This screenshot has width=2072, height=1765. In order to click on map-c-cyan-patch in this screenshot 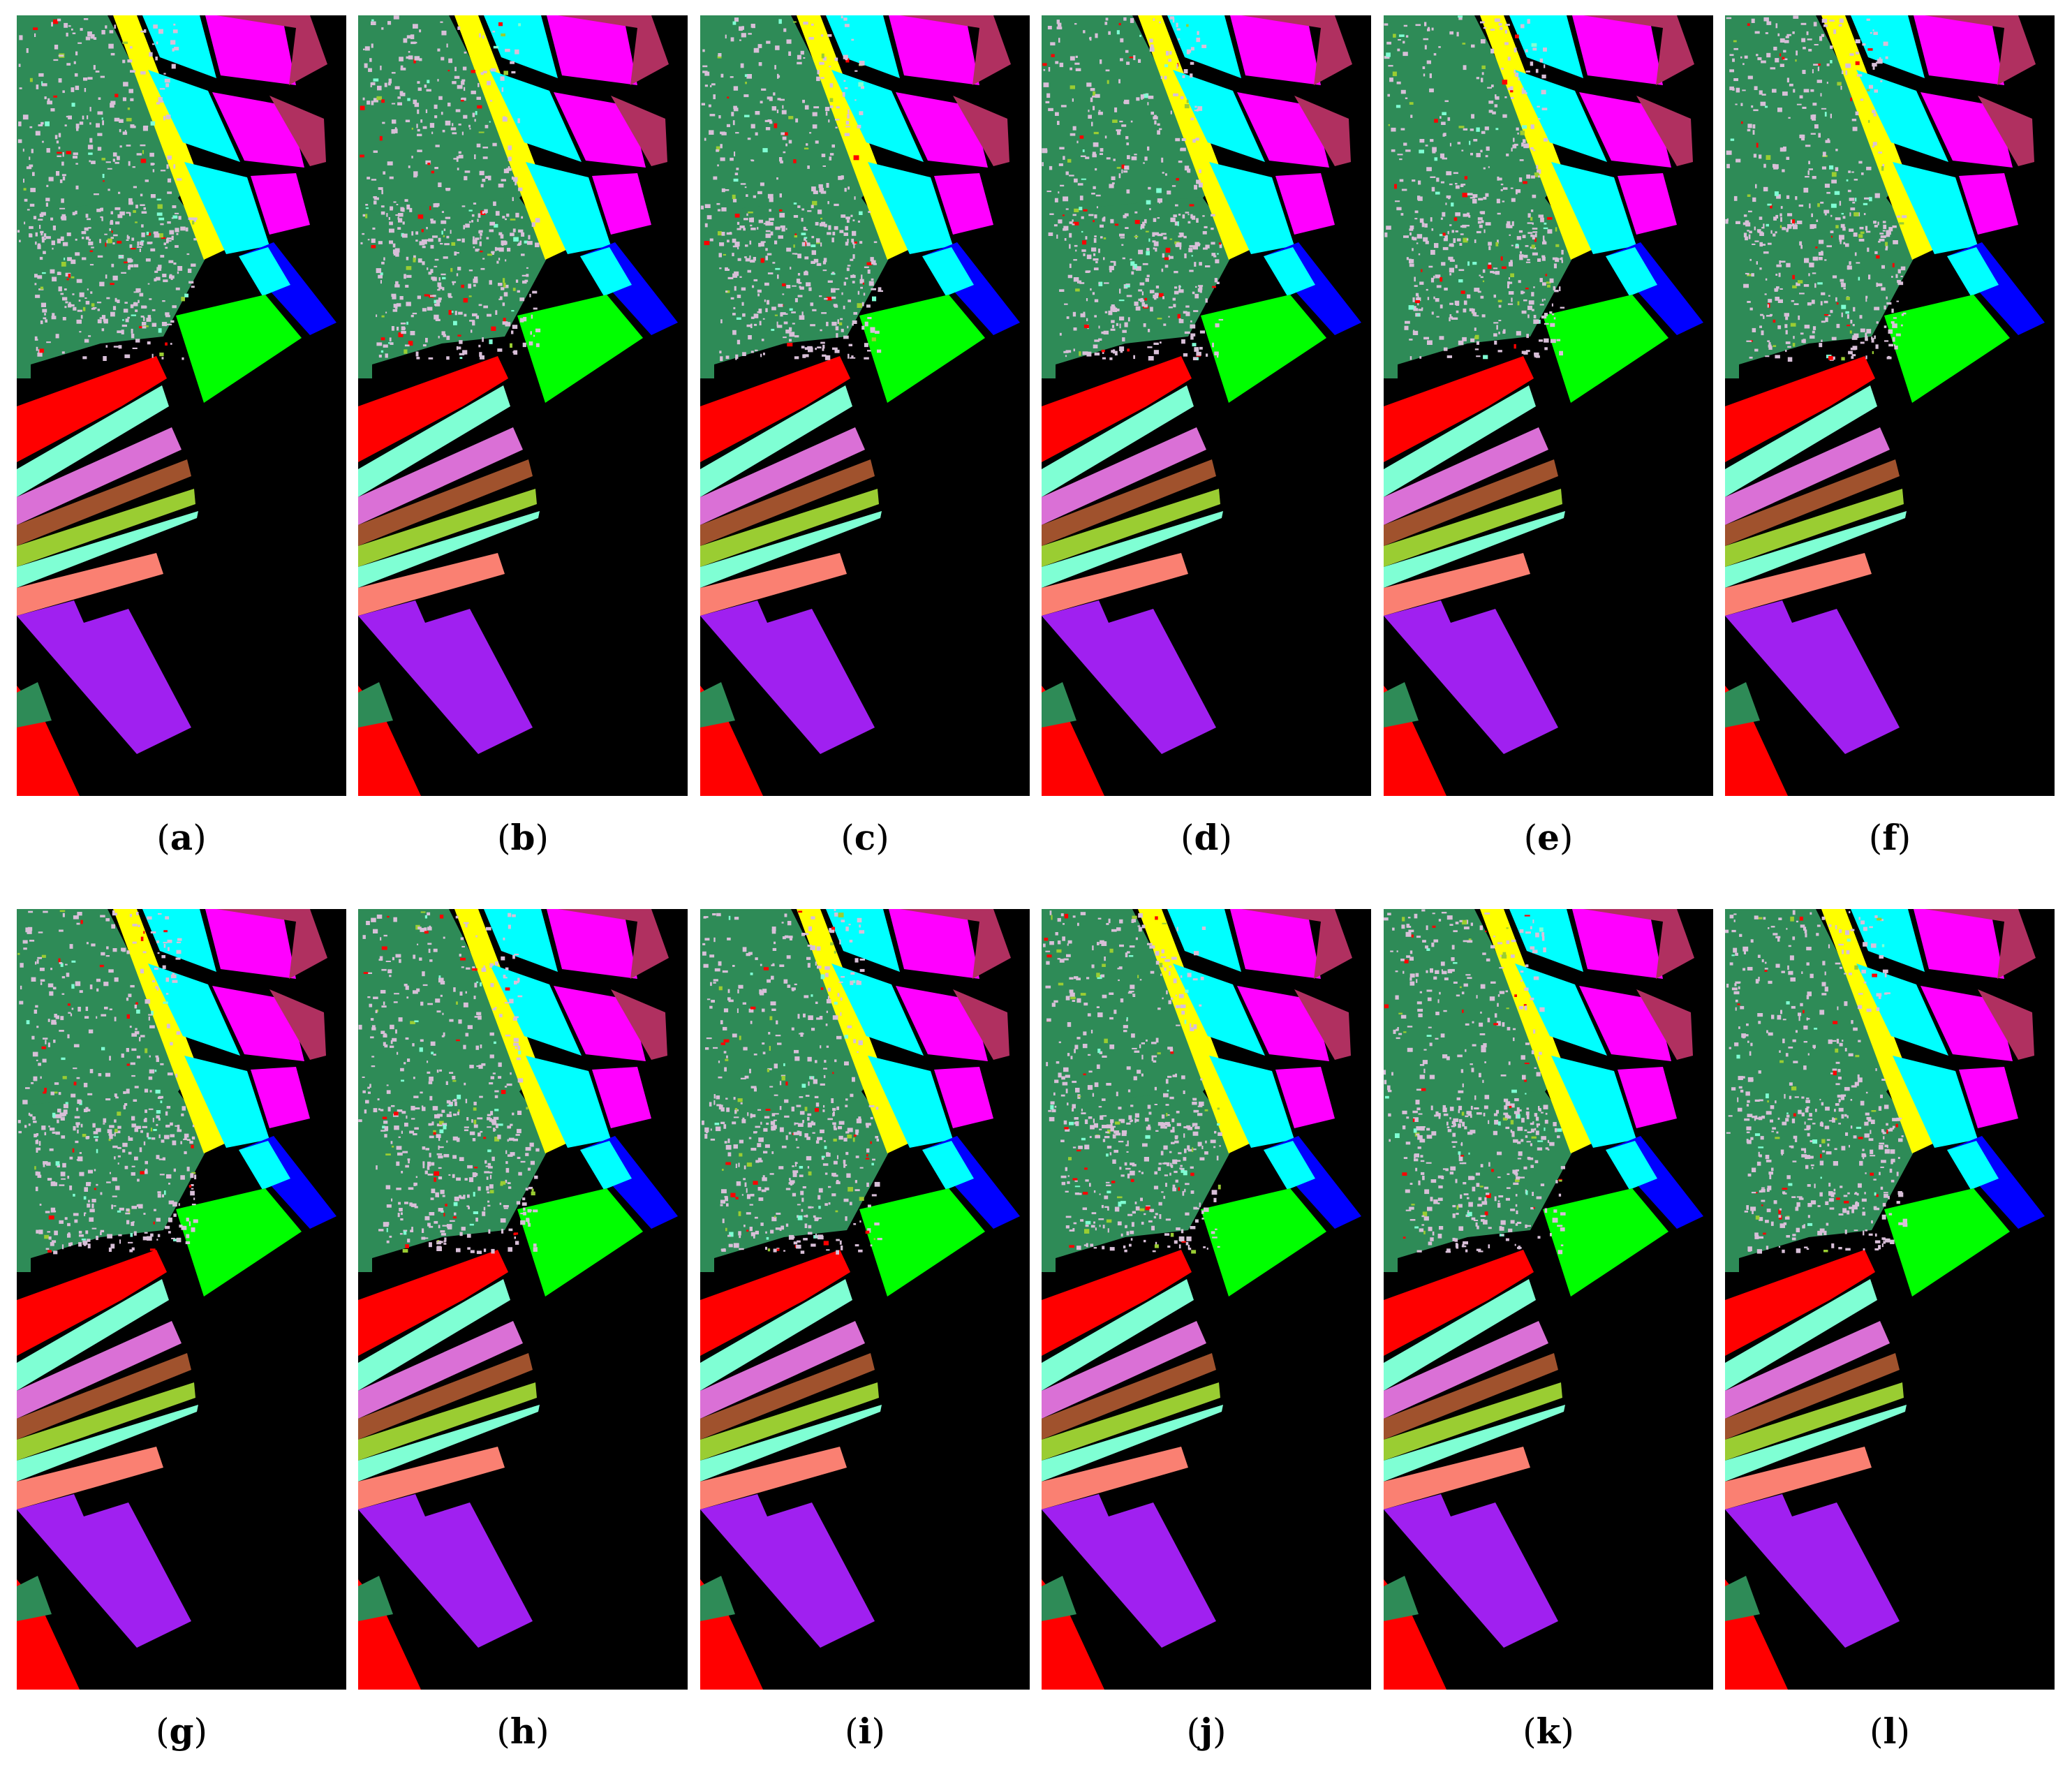, I will do `click(948, 271)`.